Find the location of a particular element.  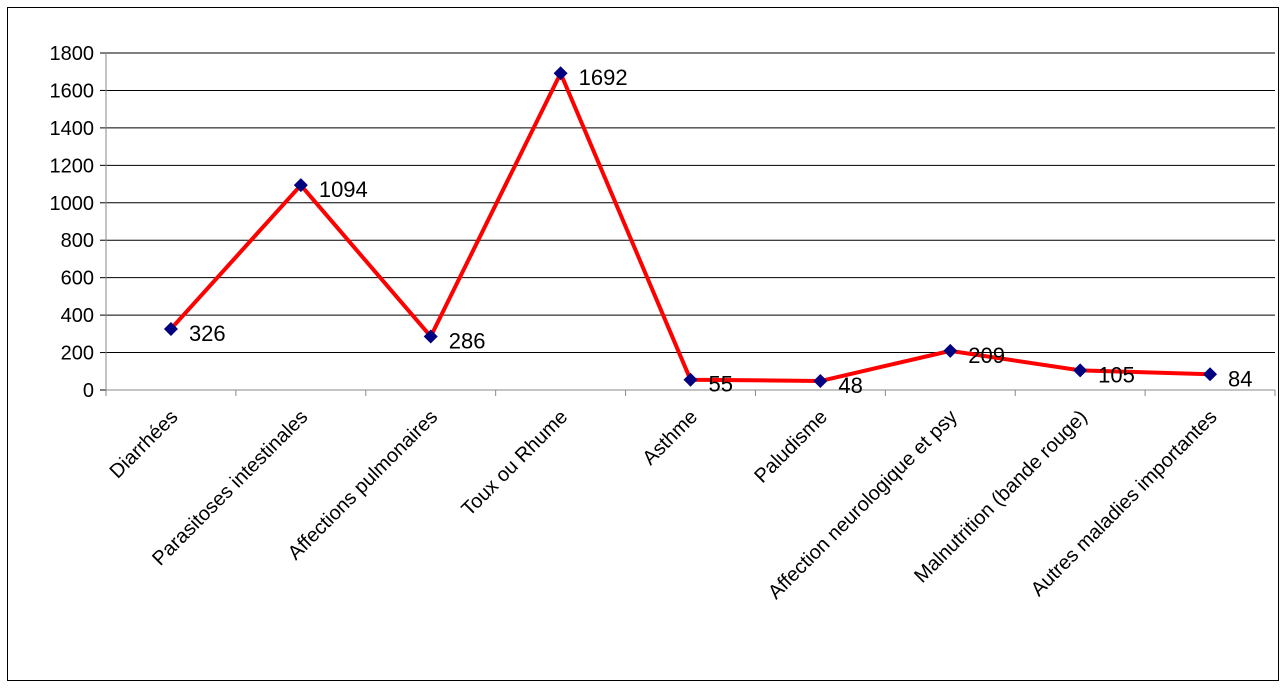

x-category-label: Paludisme is located at coordinates (791, 447).